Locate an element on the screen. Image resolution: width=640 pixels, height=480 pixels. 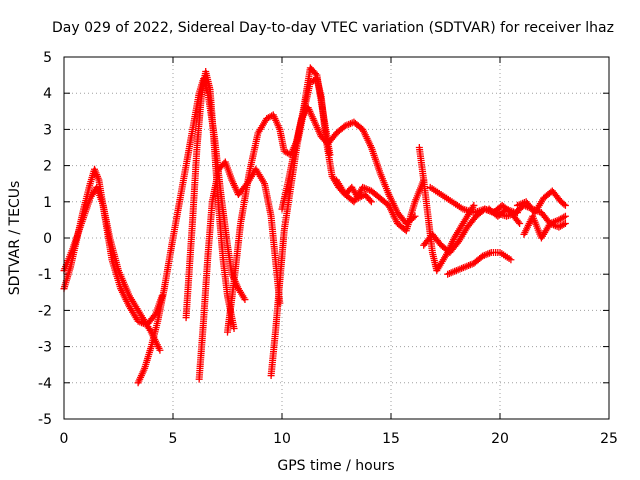
x-tick-label: 5 is located at coordinates (173, 439).